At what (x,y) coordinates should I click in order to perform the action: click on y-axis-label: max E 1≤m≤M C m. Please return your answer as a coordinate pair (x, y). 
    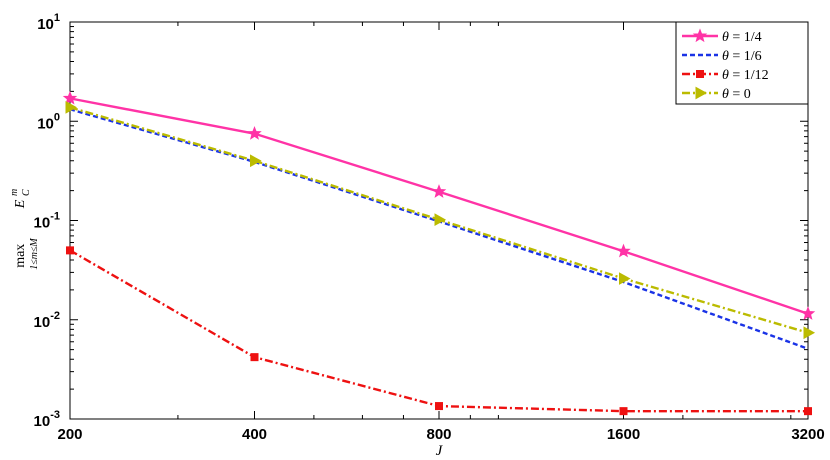
    Looking at the image, I should click on (24, 229).